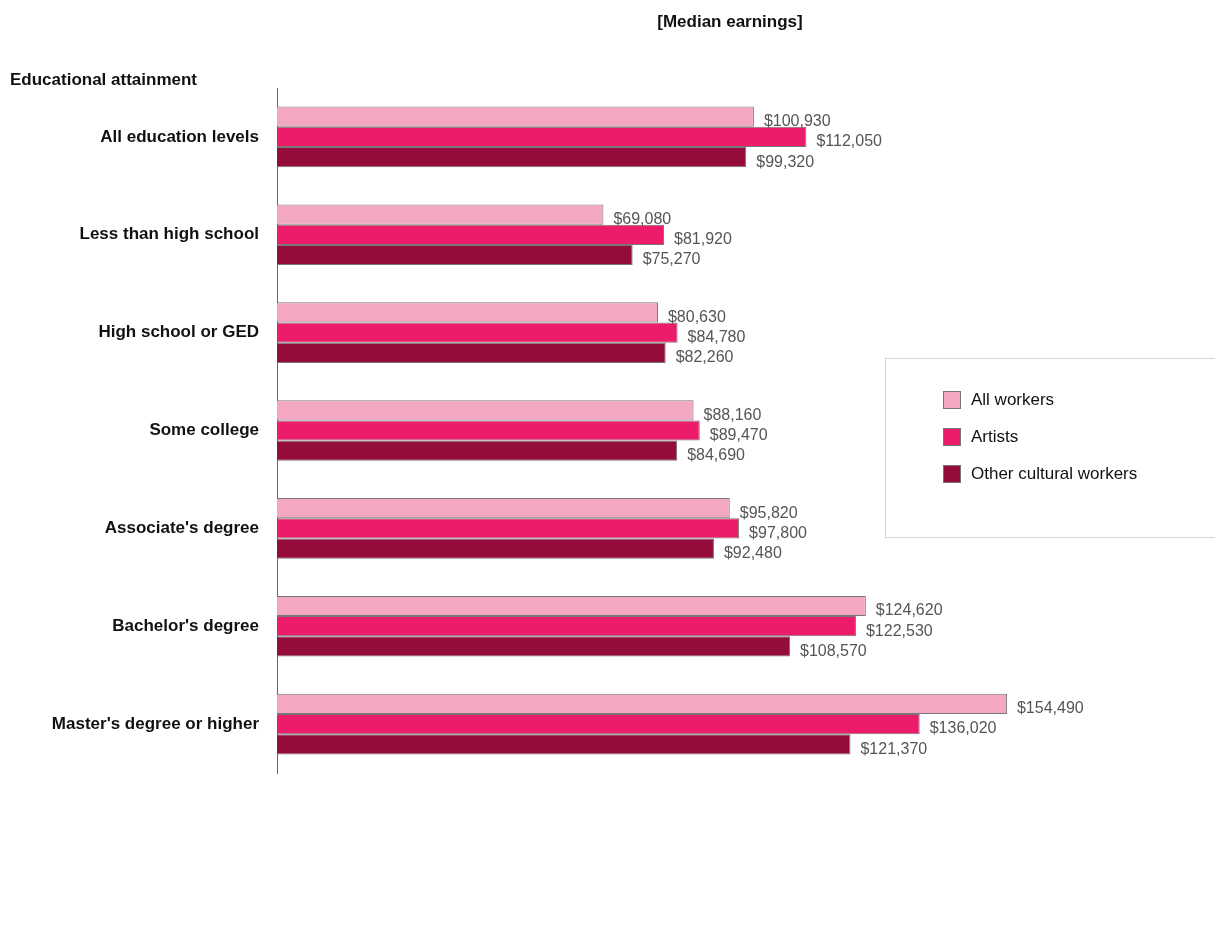 This screenshot has height=947, width=1215. I want to click on data-label: $88,160, so click(732, 414).